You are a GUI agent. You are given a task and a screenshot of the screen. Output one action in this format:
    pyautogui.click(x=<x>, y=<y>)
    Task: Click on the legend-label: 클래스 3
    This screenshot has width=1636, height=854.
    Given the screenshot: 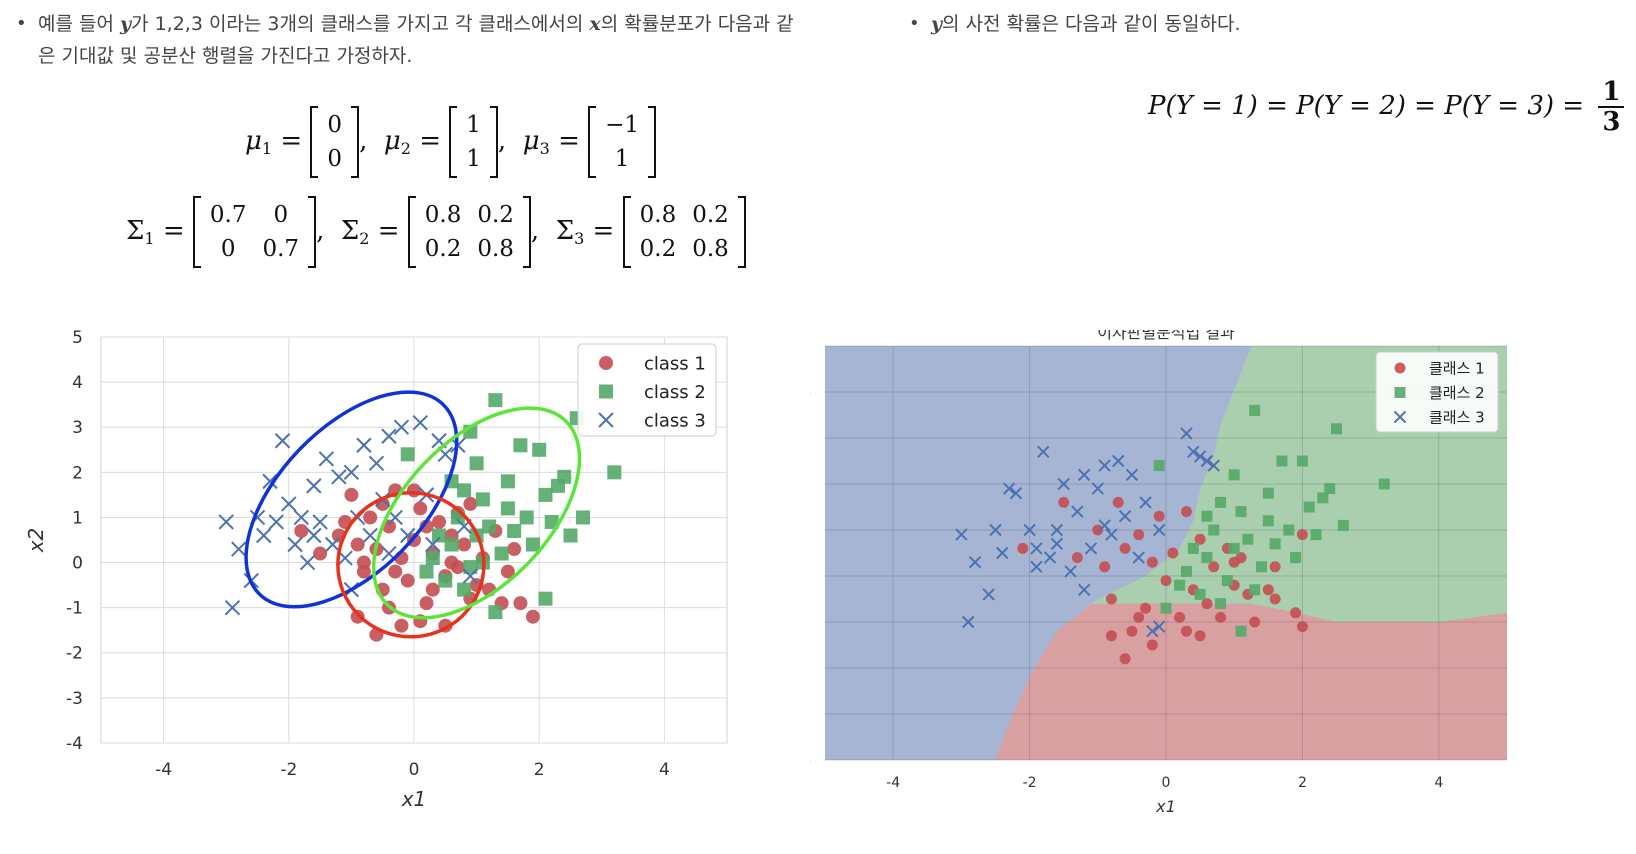 What is the action you would take?
    pyautogui.click(x=1457, y=417)
    